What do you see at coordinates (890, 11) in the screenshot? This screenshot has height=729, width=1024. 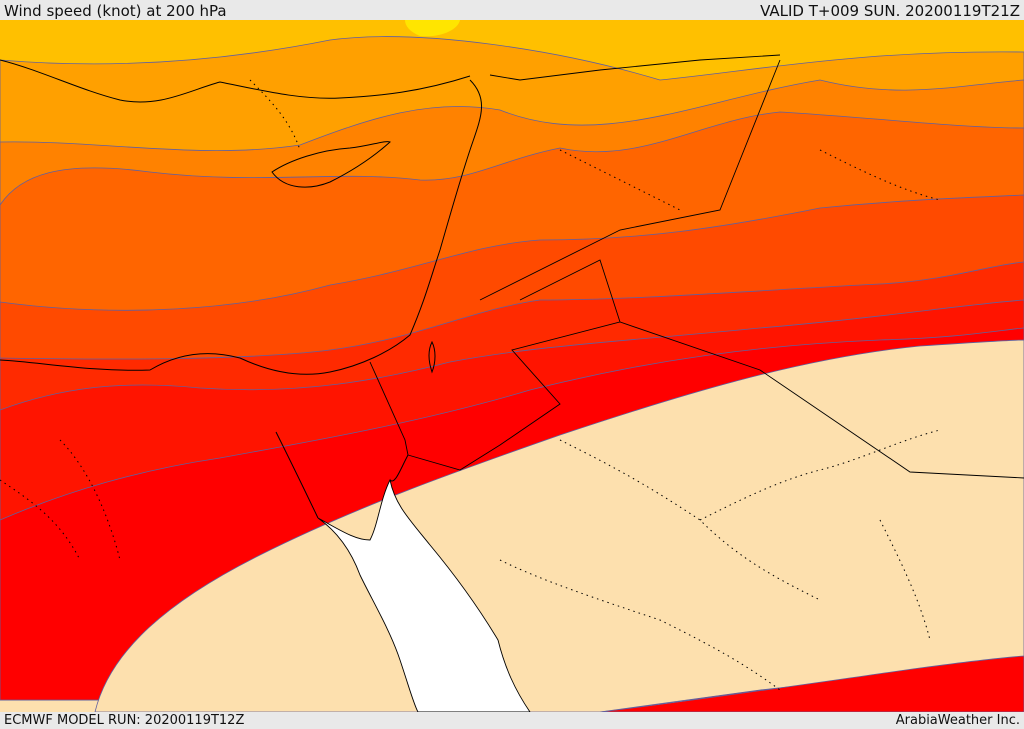 I see `valid-time: VALID T+009 SUN. 20200119T21Z` at bounding box center [890, 11].